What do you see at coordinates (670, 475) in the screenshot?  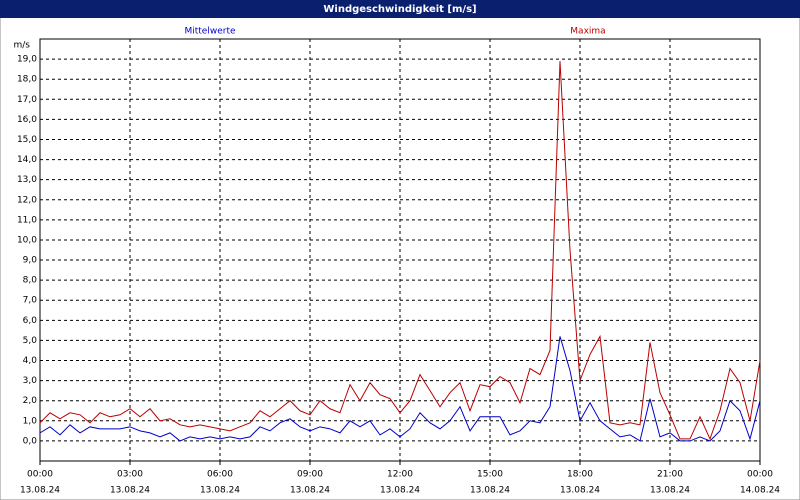 I see `x-tick-label: 21:00` at bounding box center [670, 475].